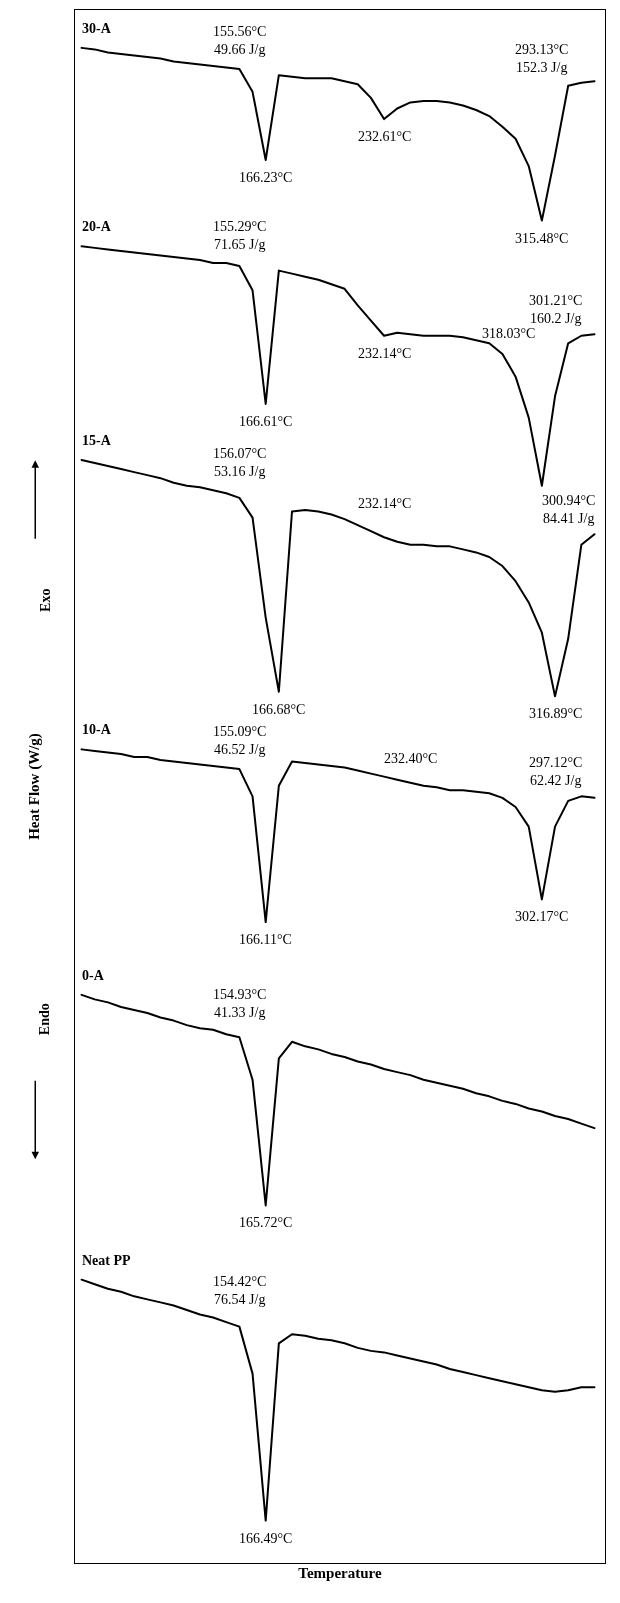 Image resolution: width=620 pixels, height=1603 pixels. Describe the element at coordinates (542, 238) in the screenshot. I see `annotation: 315.48°C` at that location.